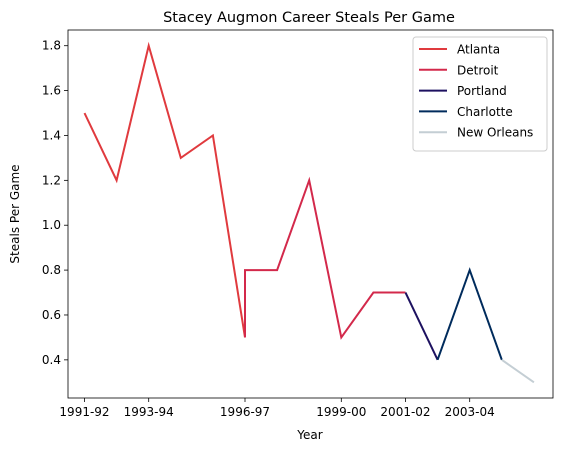 The height and width of the screenshot is (453, 570). What do you see at coordinates (341, 412) in the screenshot?
I see `x-tick-label: 1999-00` at bounding box center [341, 412].